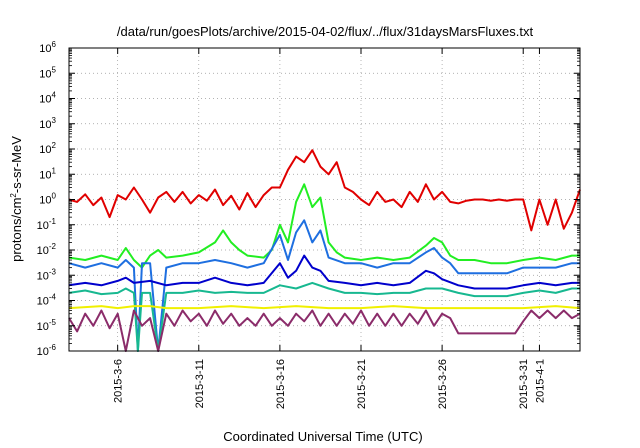 This screenshot has height=448, width=640. What do you see at coordinates (443, 384) in the screenshot?
I see `x-tick-label: 2015-3-26` at bounding box center [443, 384].